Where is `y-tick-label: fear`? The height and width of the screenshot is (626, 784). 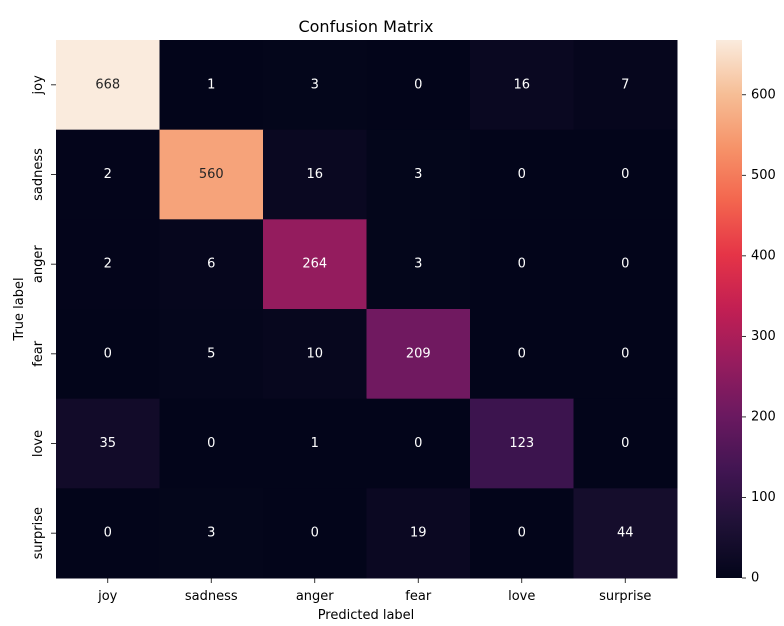
y-tick-label: fear is located at coordinates (38, 353).